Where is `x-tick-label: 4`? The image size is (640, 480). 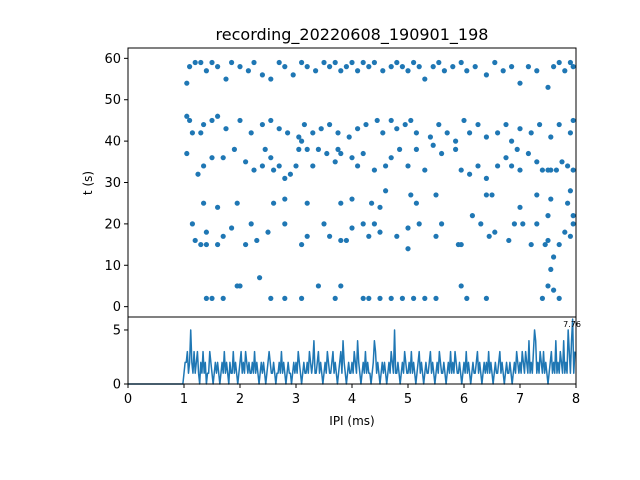
x-tick-label: 4 is located at coordinates (352, 399).